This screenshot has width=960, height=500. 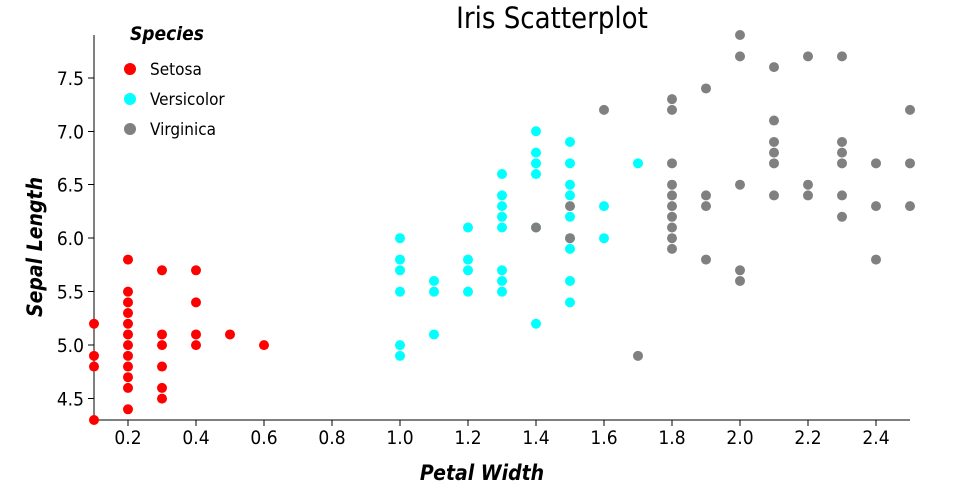 What do you see at coordinates (535, 438) in the screenshot?
I see `x-tick-label: 1.4` at bounding box center [535, 438].